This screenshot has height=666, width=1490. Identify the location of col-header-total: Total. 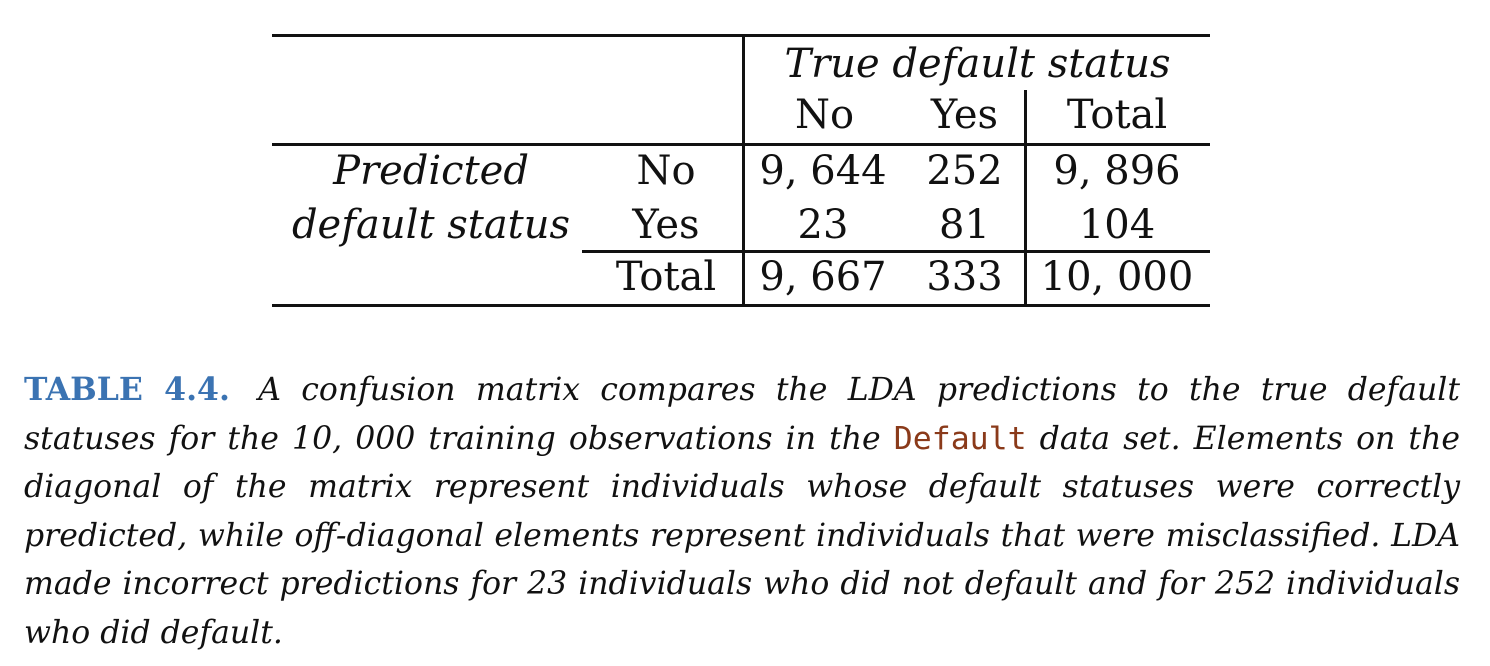
(1117, 115).